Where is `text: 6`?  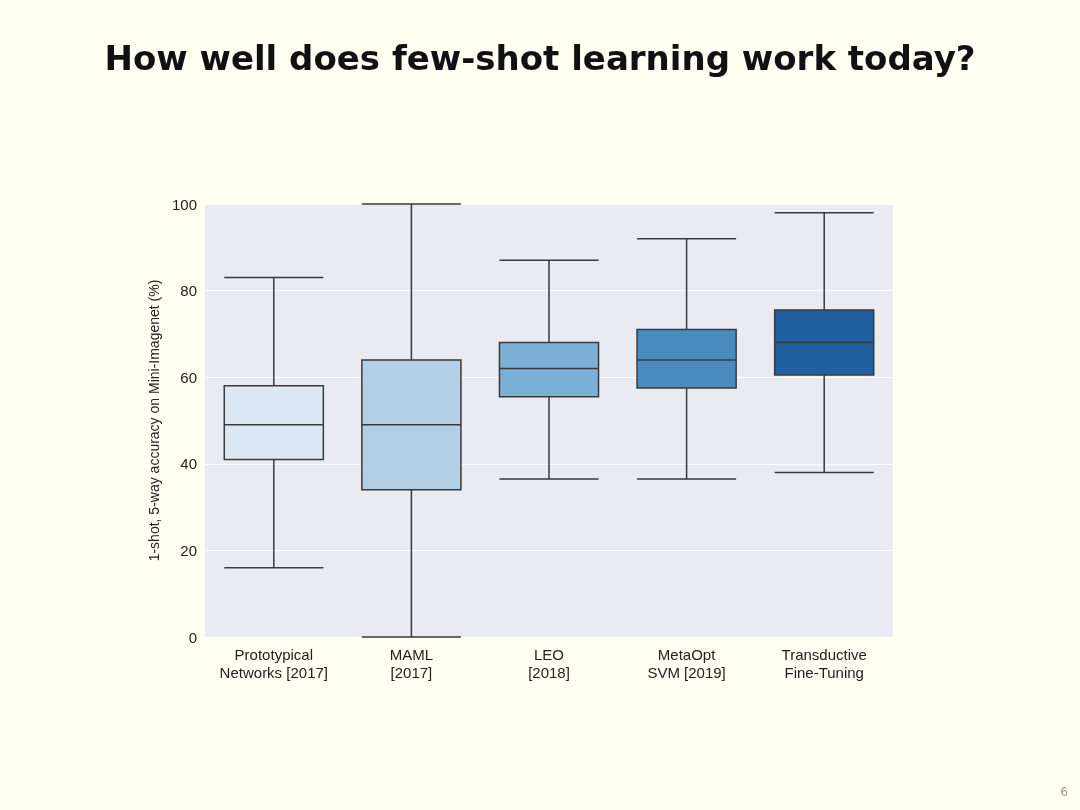 text: 6 is located at coordinates (1064, 792).